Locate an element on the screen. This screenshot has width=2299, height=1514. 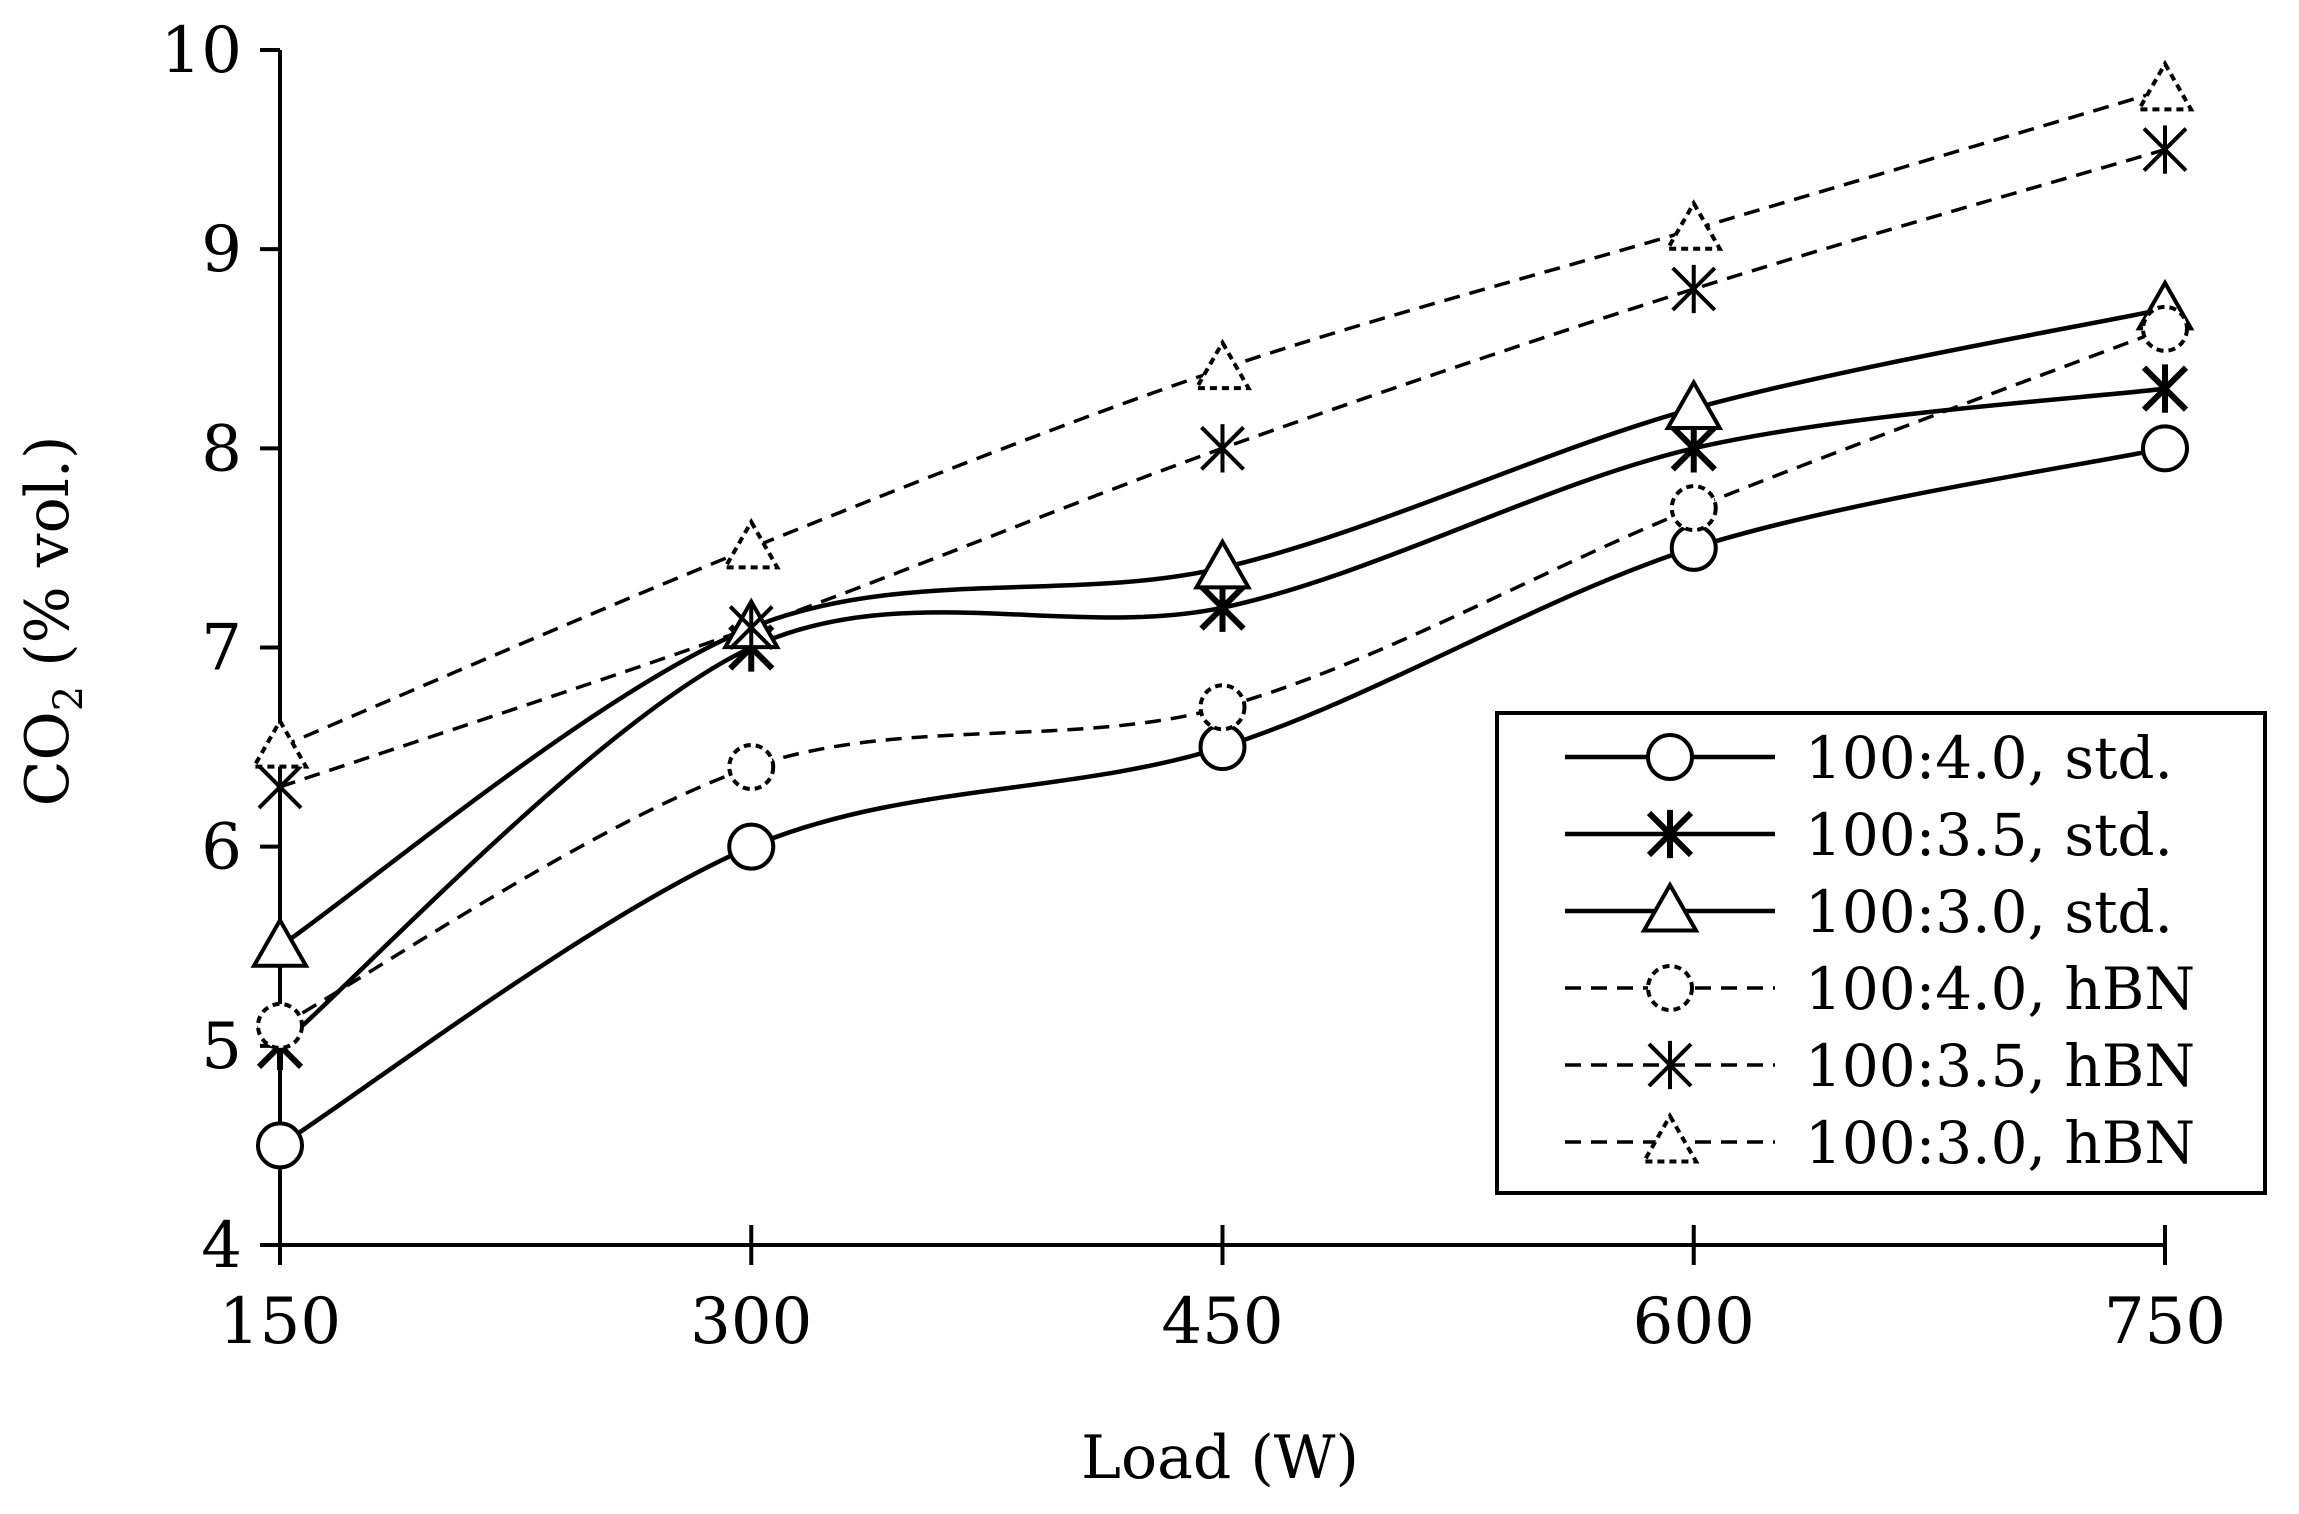
x-tick-label: 450 is located at coordinates (1222, 1322).